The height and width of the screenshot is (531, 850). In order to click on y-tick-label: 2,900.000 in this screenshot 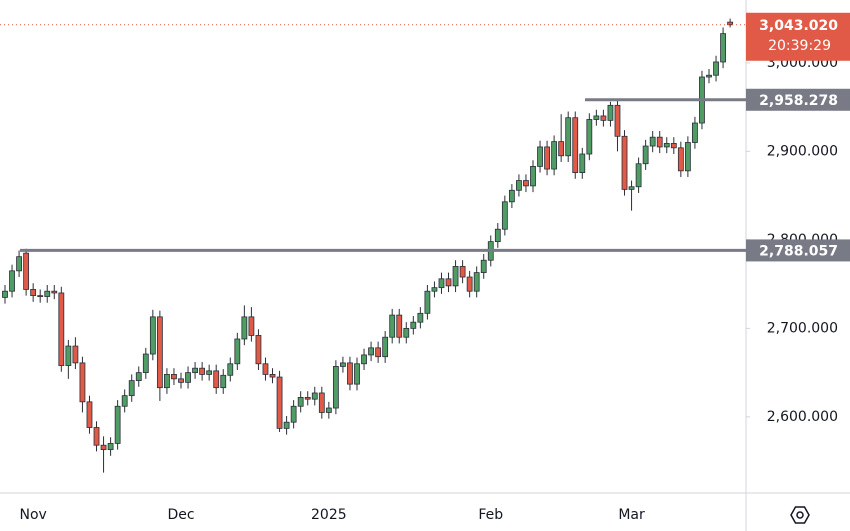, I will do `click(802, 151)`.